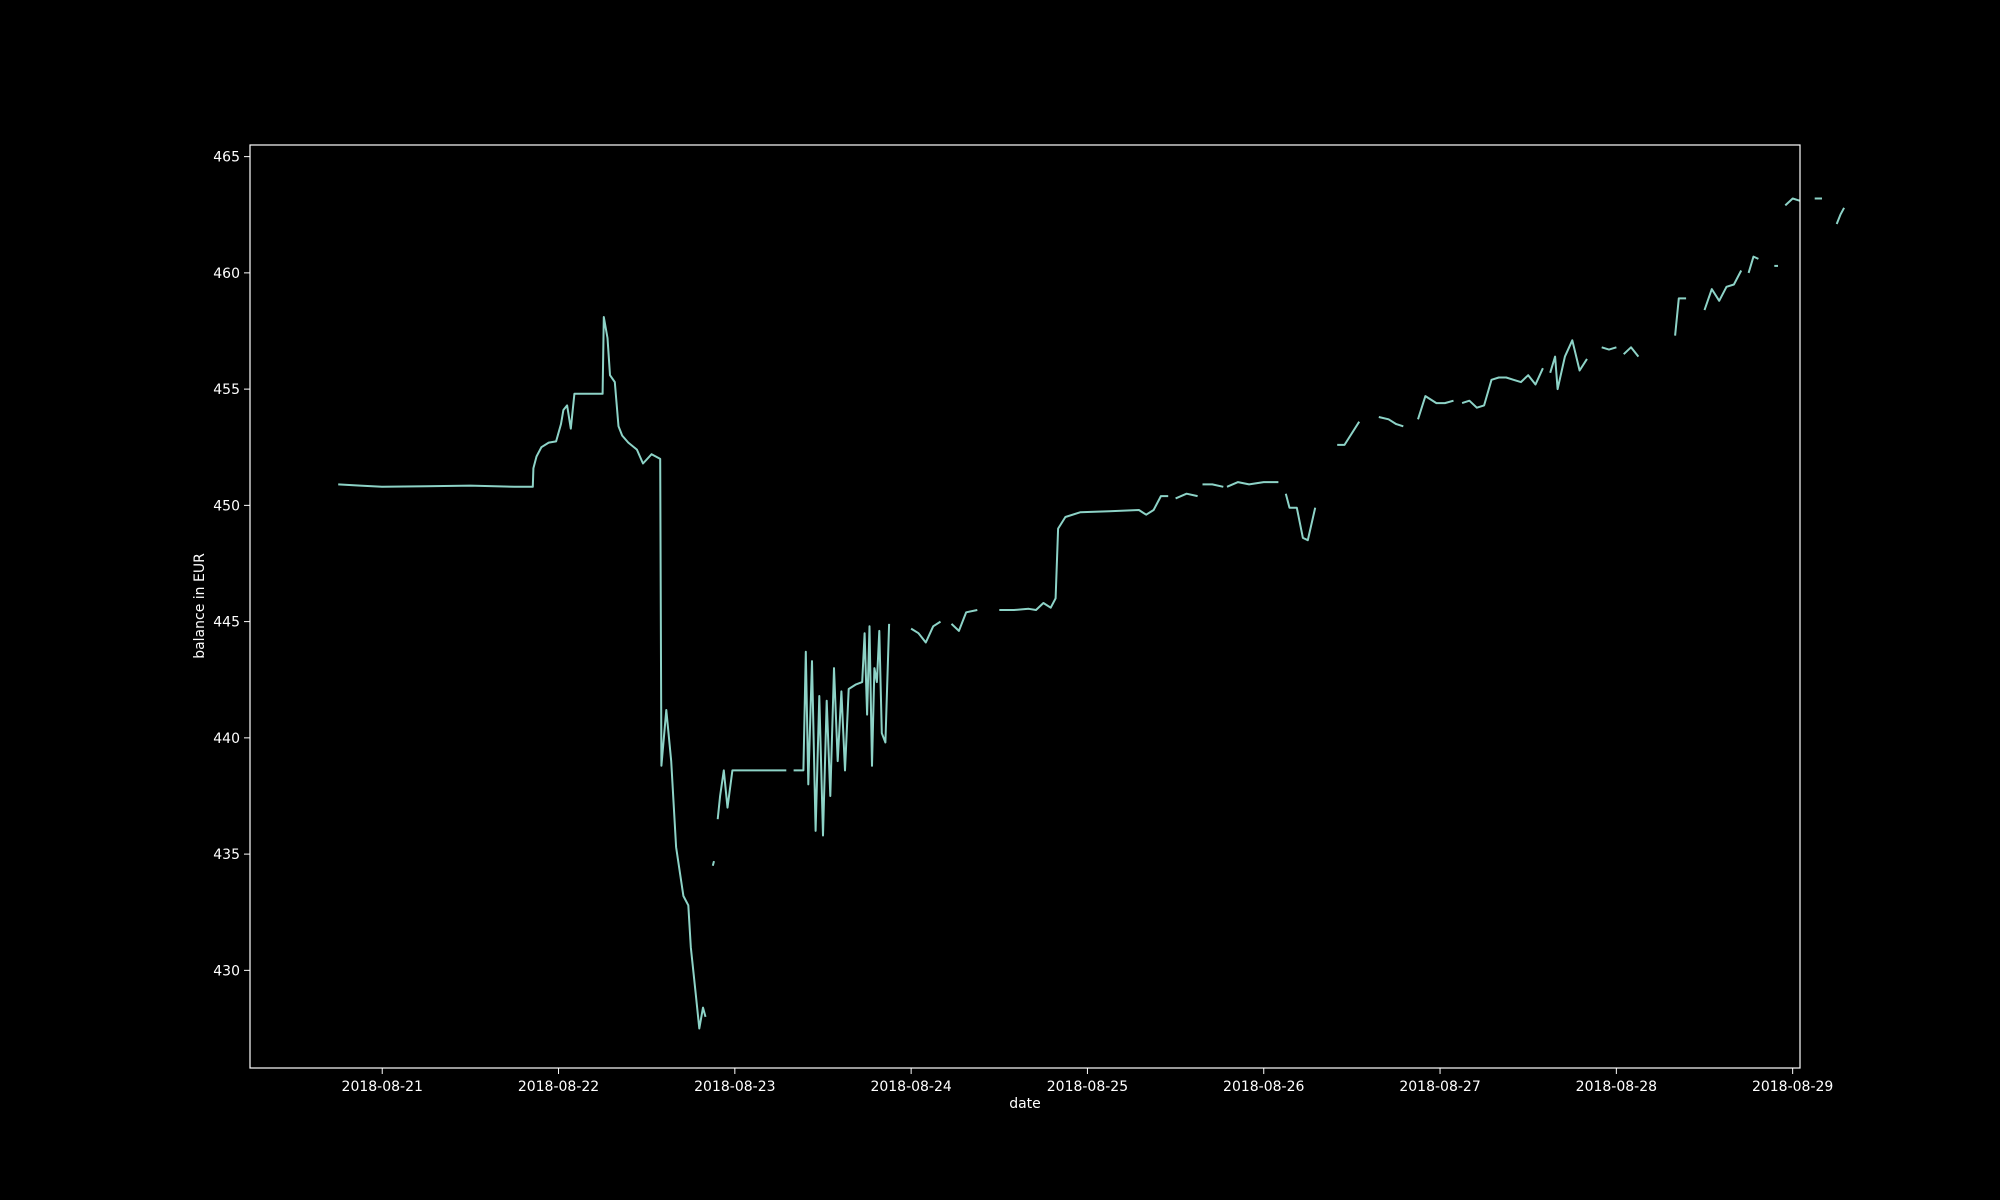 This screenshot has height=1200, width=2000. What do you see at coordinates (1792, 1087) in the screenshot?
I see `x-tick-label: 2018-08-29` at bounding box center [1792, 1087].